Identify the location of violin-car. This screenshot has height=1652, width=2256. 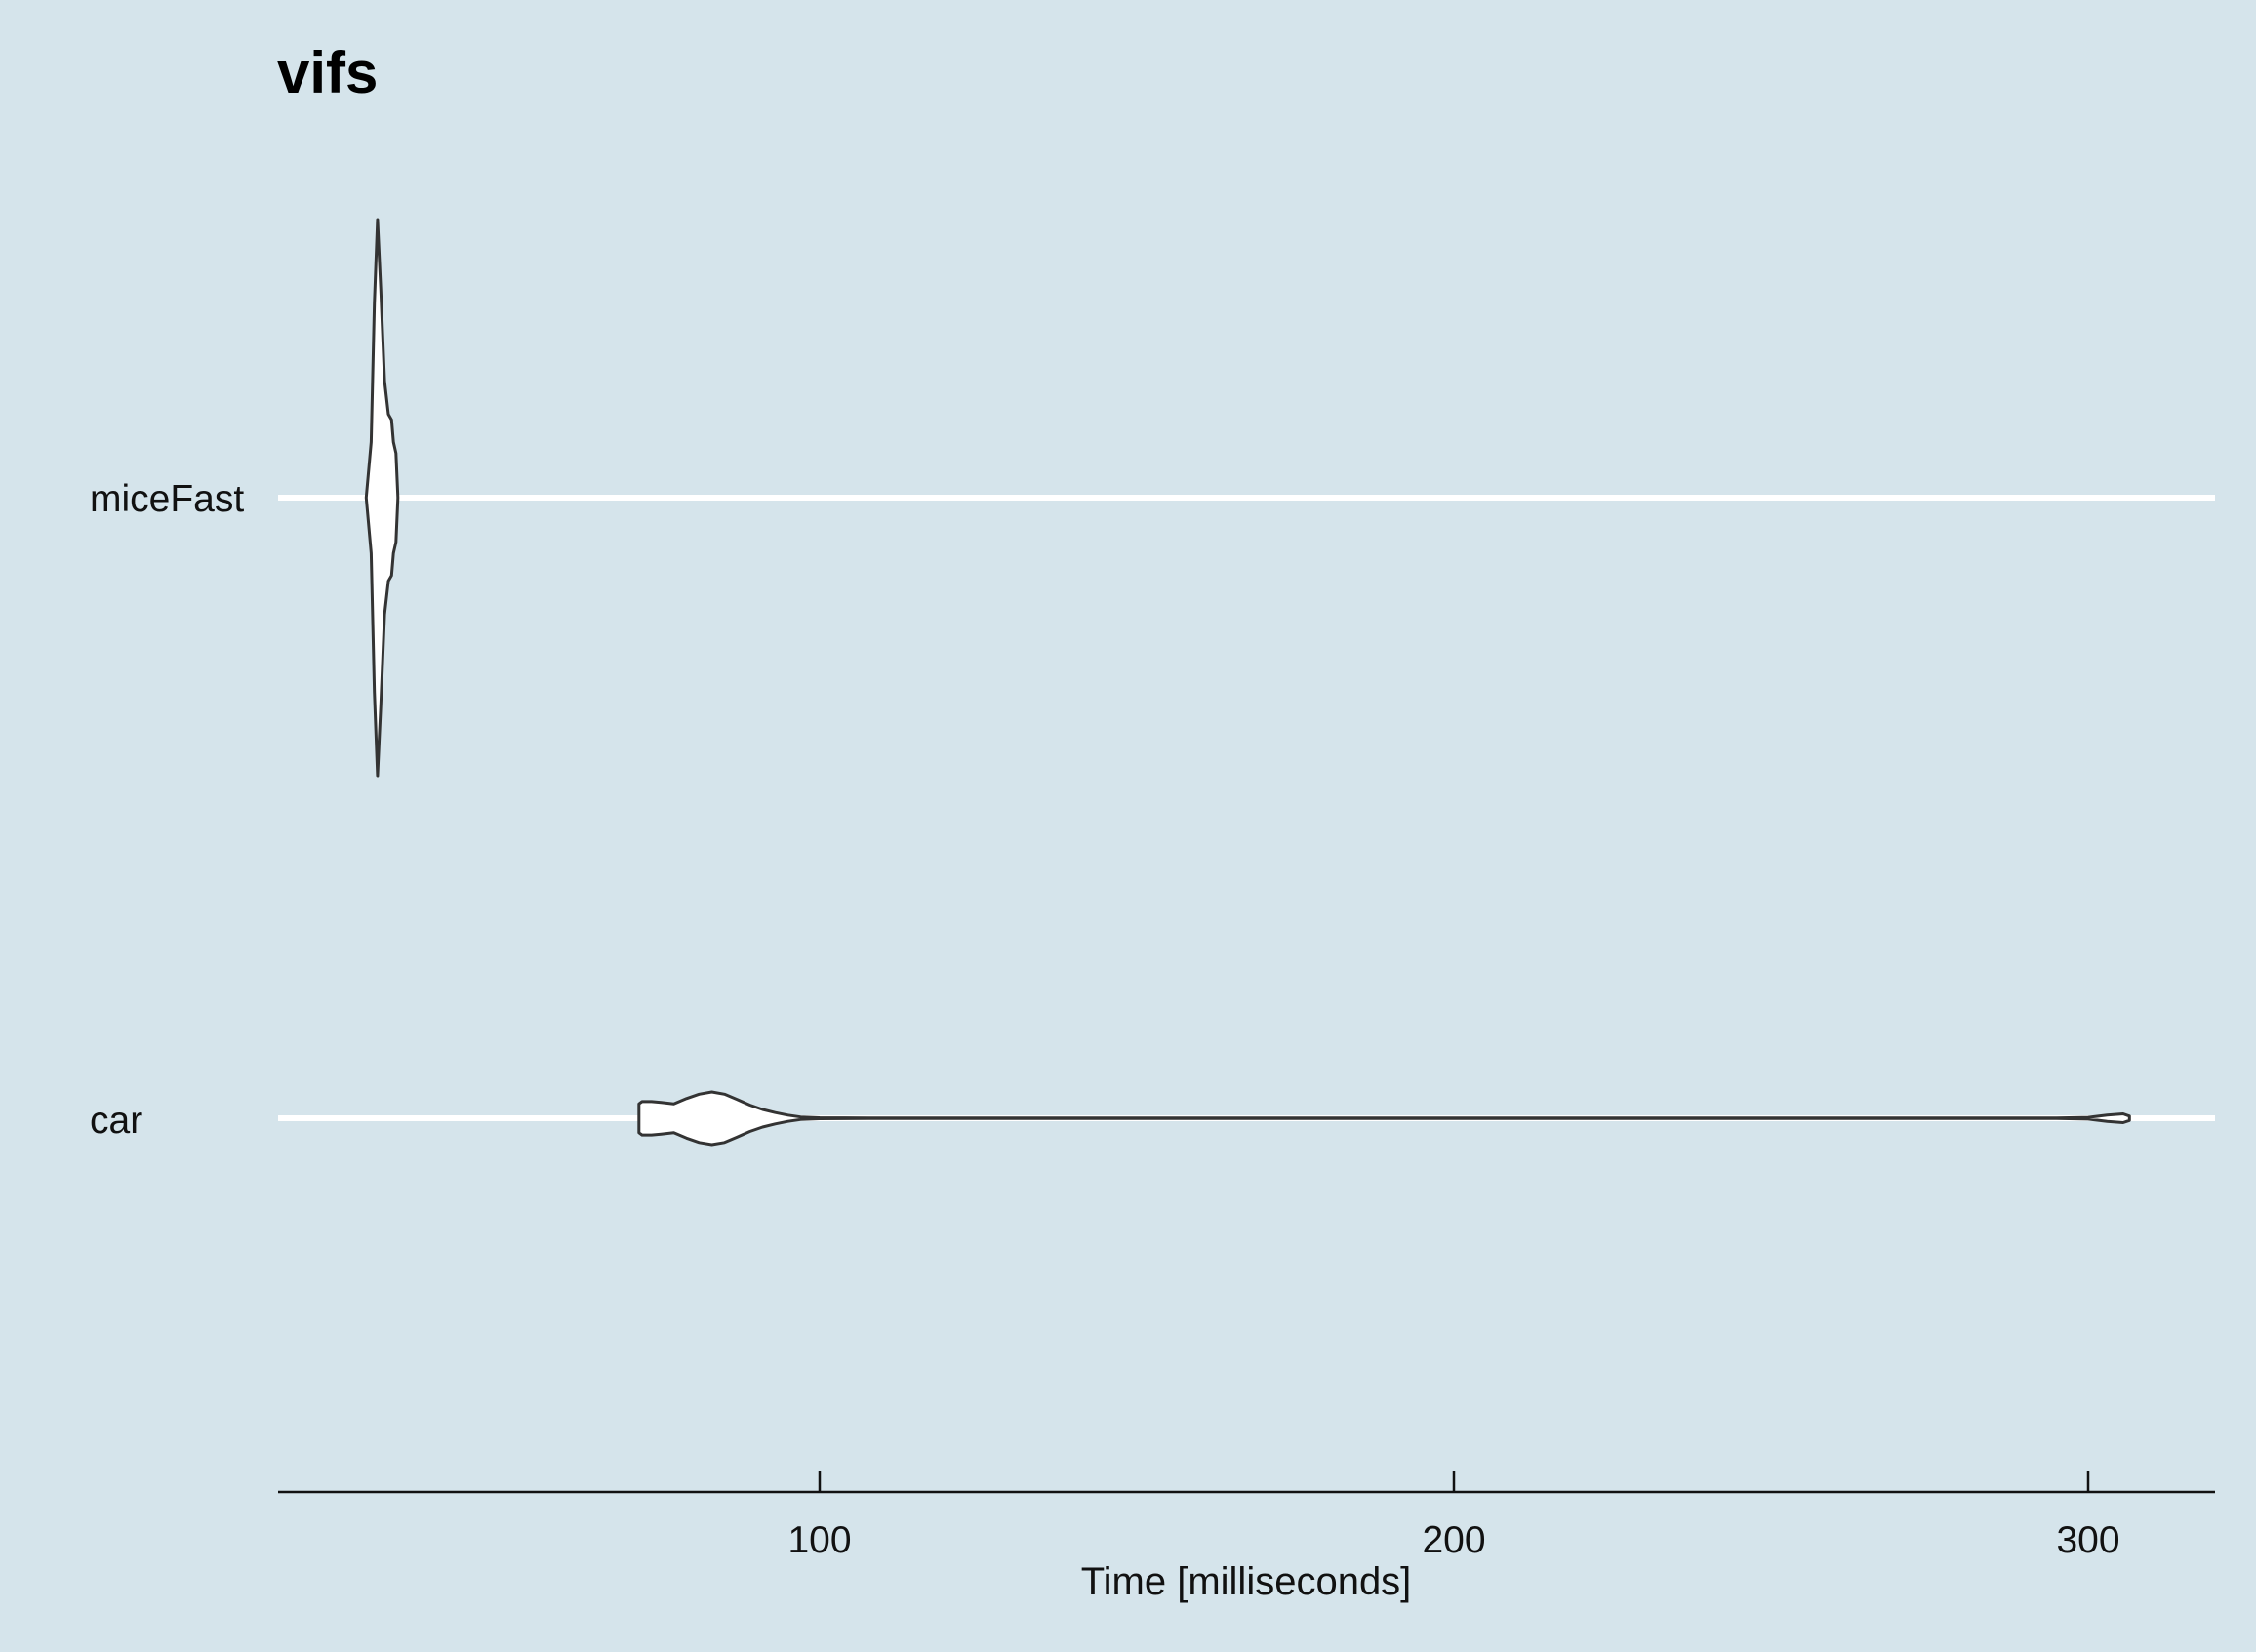
(1384, 1119).